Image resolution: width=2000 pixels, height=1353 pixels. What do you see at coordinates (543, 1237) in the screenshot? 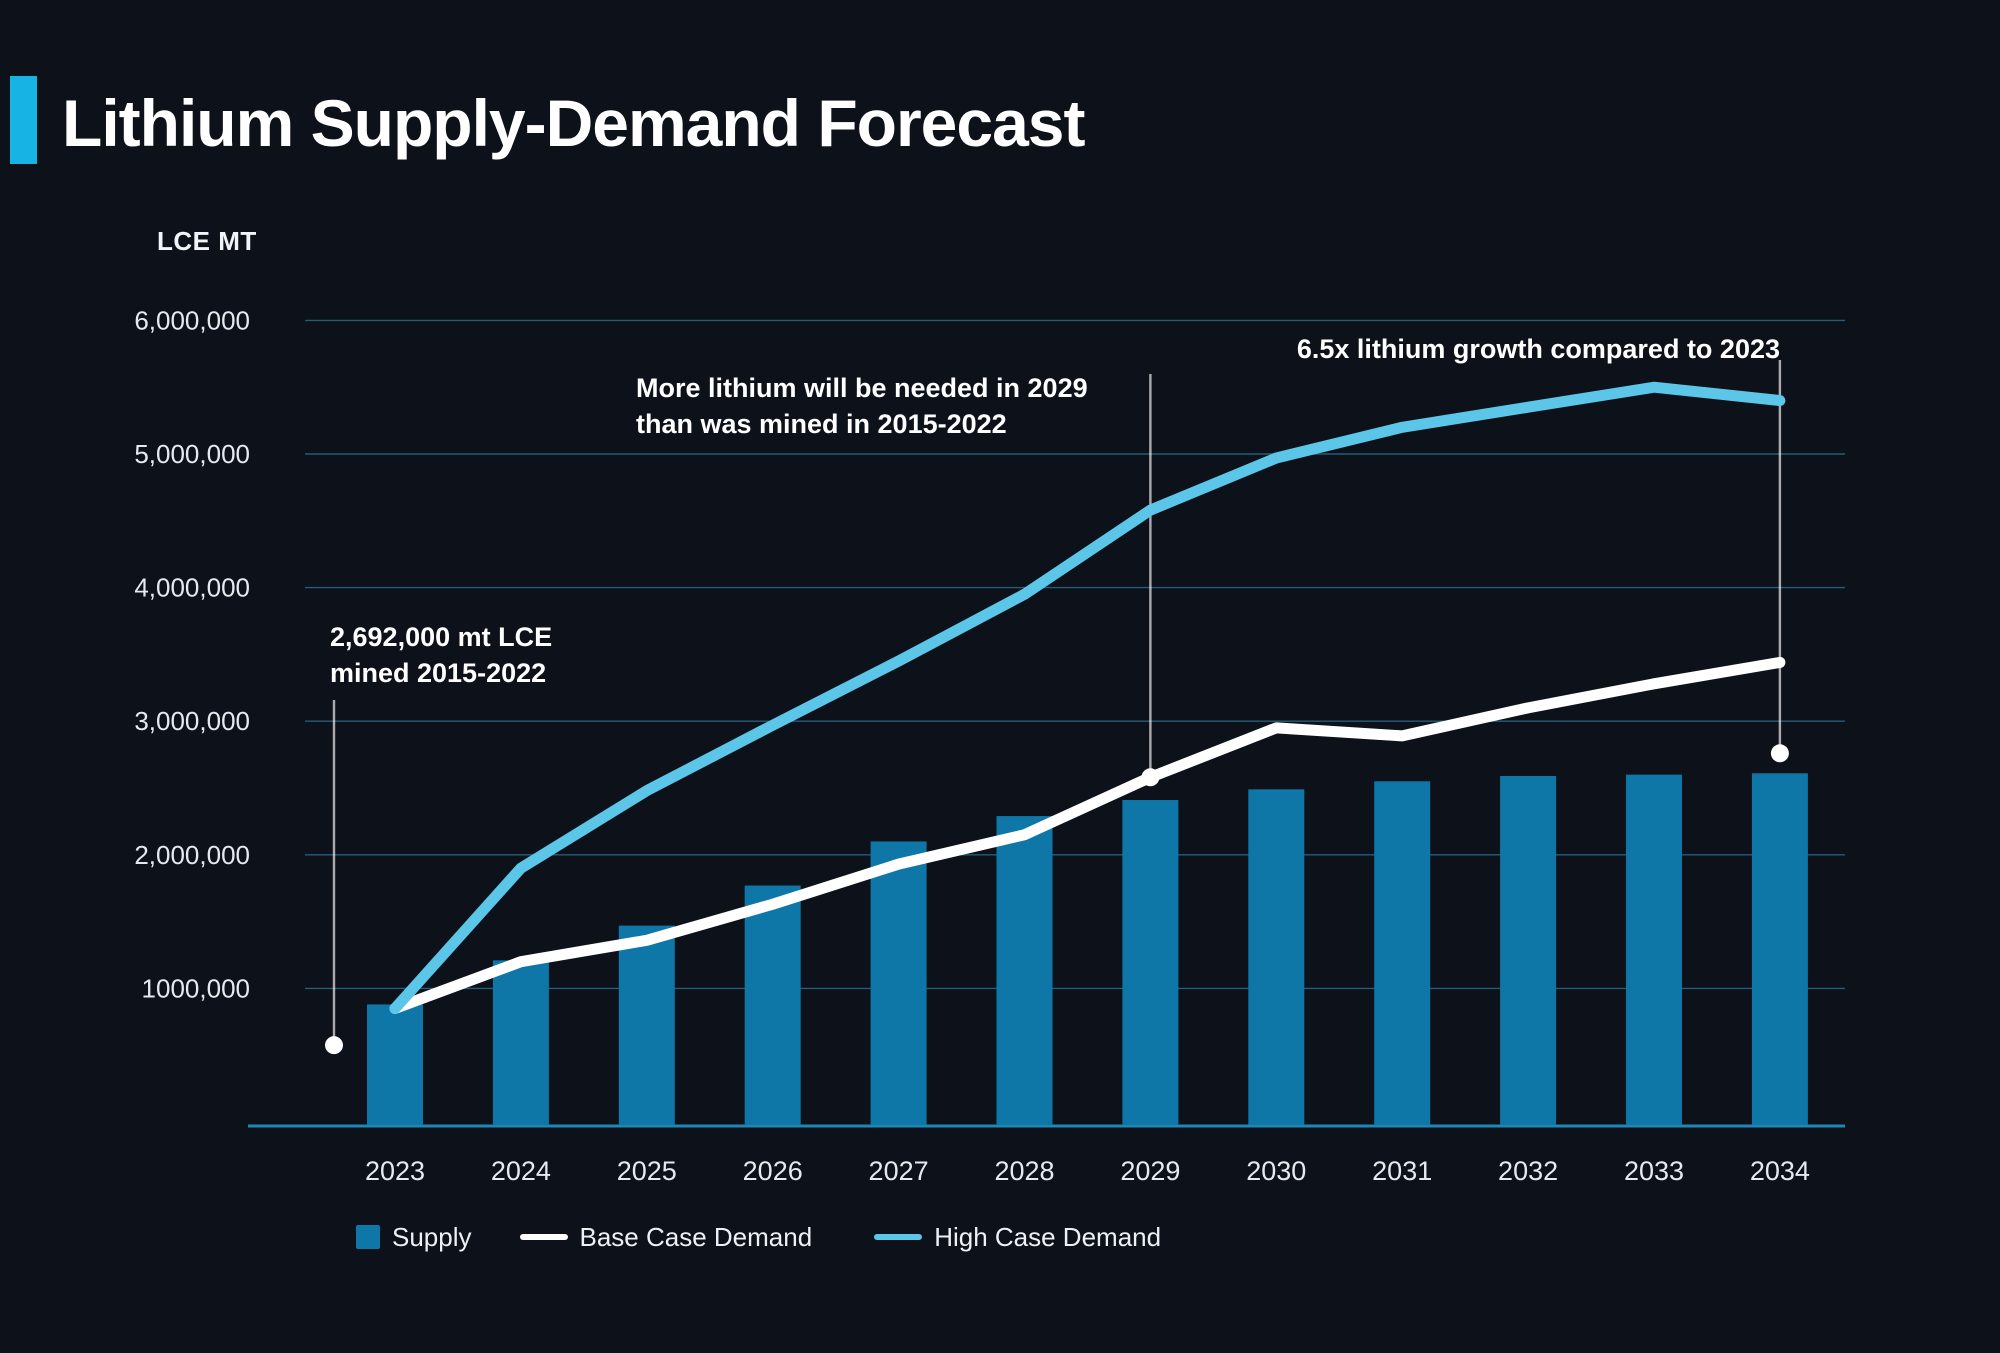
I see `base-case-line-icon` at bounding box center [543, 1237].